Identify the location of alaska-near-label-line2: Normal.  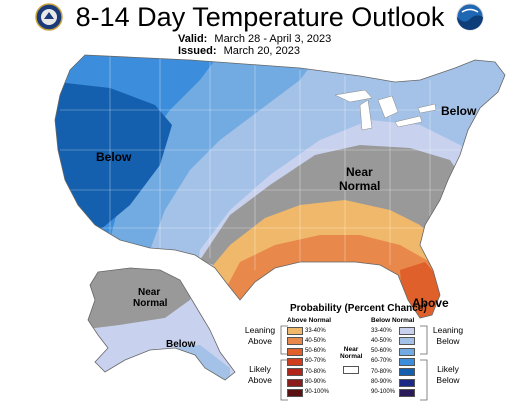
(150, 303).